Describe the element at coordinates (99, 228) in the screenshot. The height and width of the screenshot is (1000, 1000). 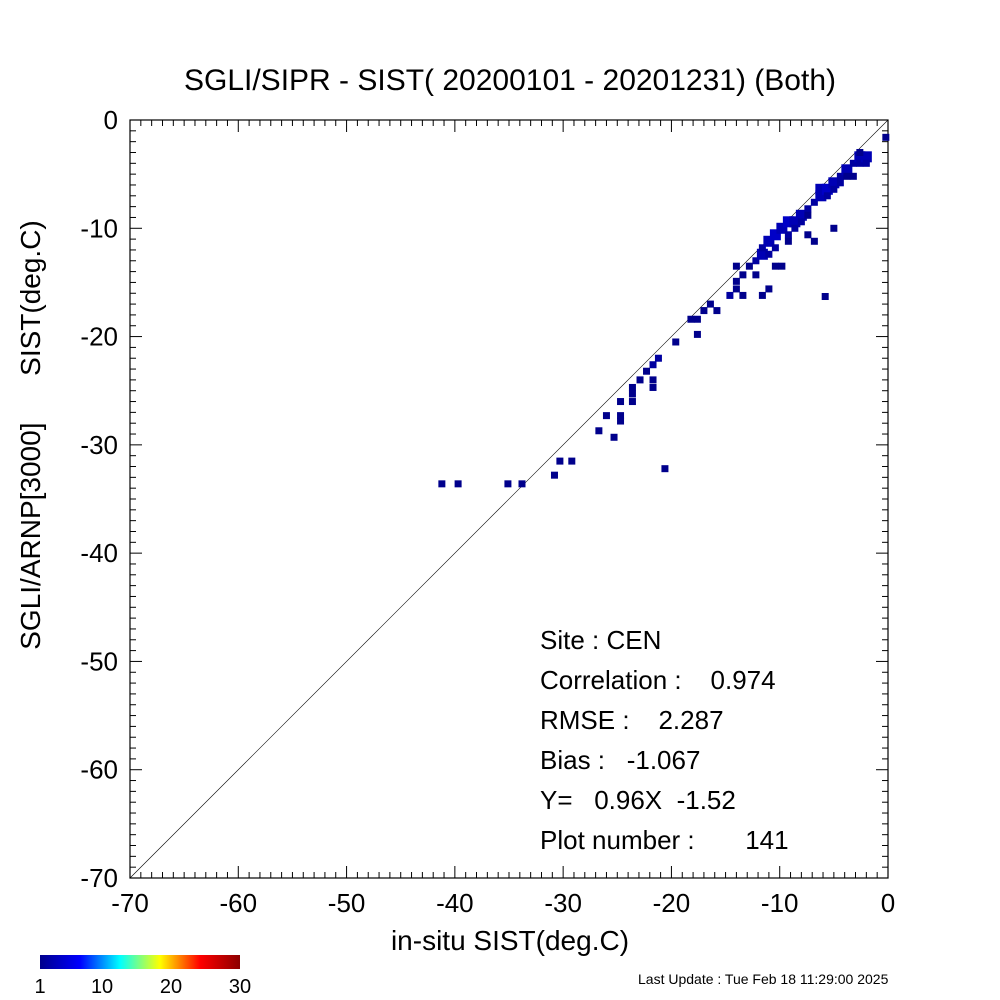
I see `y-tick-label: -10` at that location.